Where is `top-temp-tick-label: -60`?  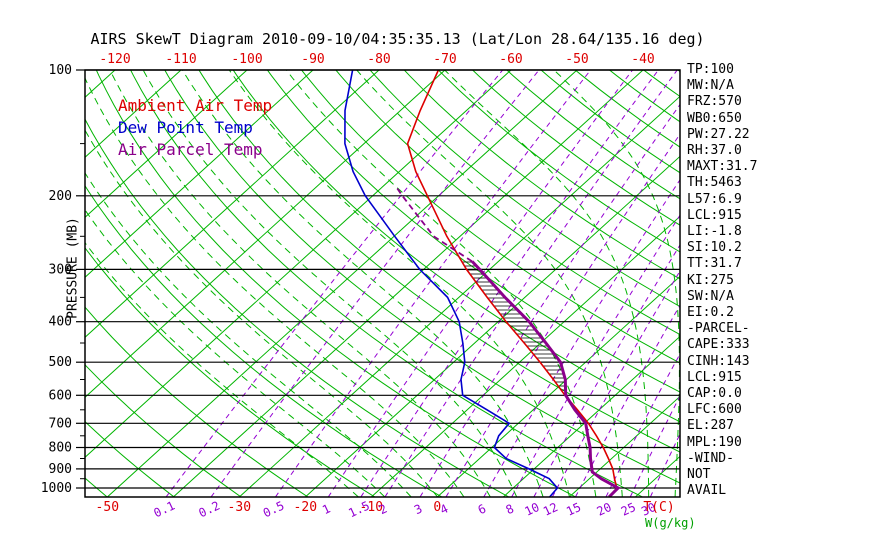 top-temp-tick-label: -60 is located at coordinates (510, 59).